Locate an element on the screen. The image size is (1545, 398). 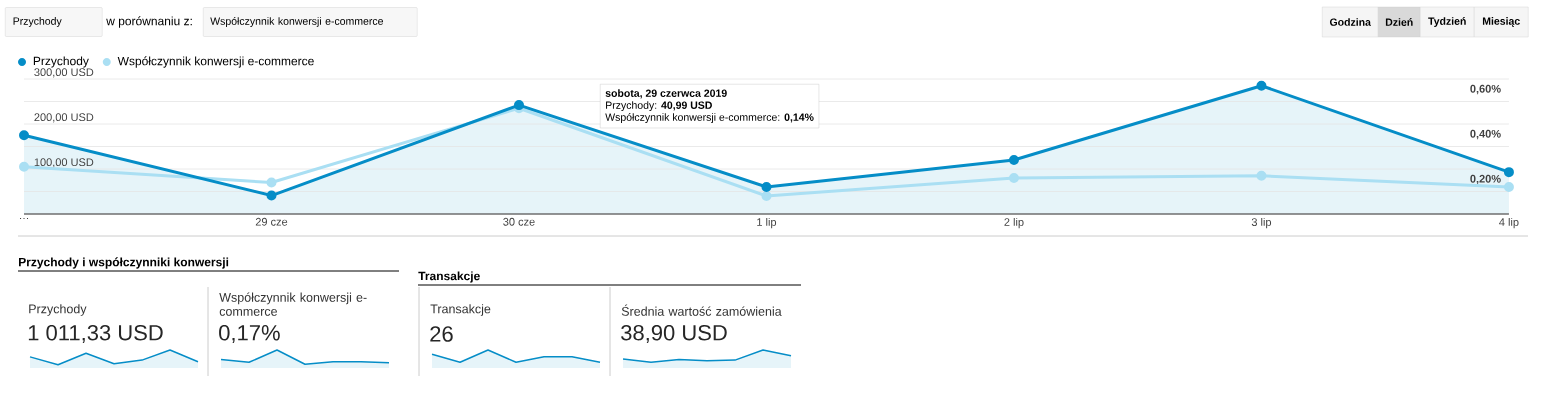
y2-tick-label: 0,40% is located at coordinates (1485, 134).